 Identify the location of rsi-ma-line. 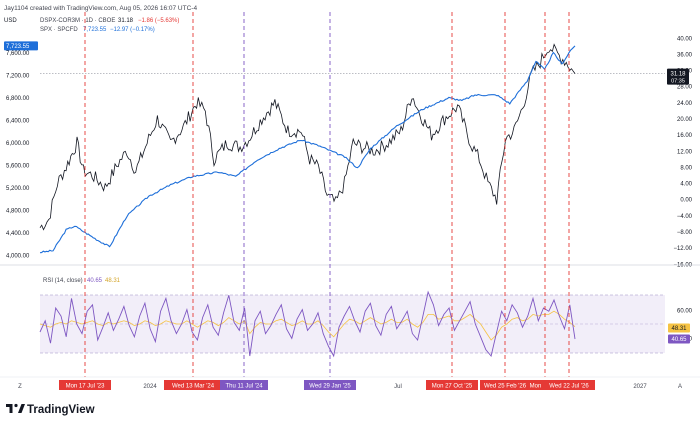
(307, 325).